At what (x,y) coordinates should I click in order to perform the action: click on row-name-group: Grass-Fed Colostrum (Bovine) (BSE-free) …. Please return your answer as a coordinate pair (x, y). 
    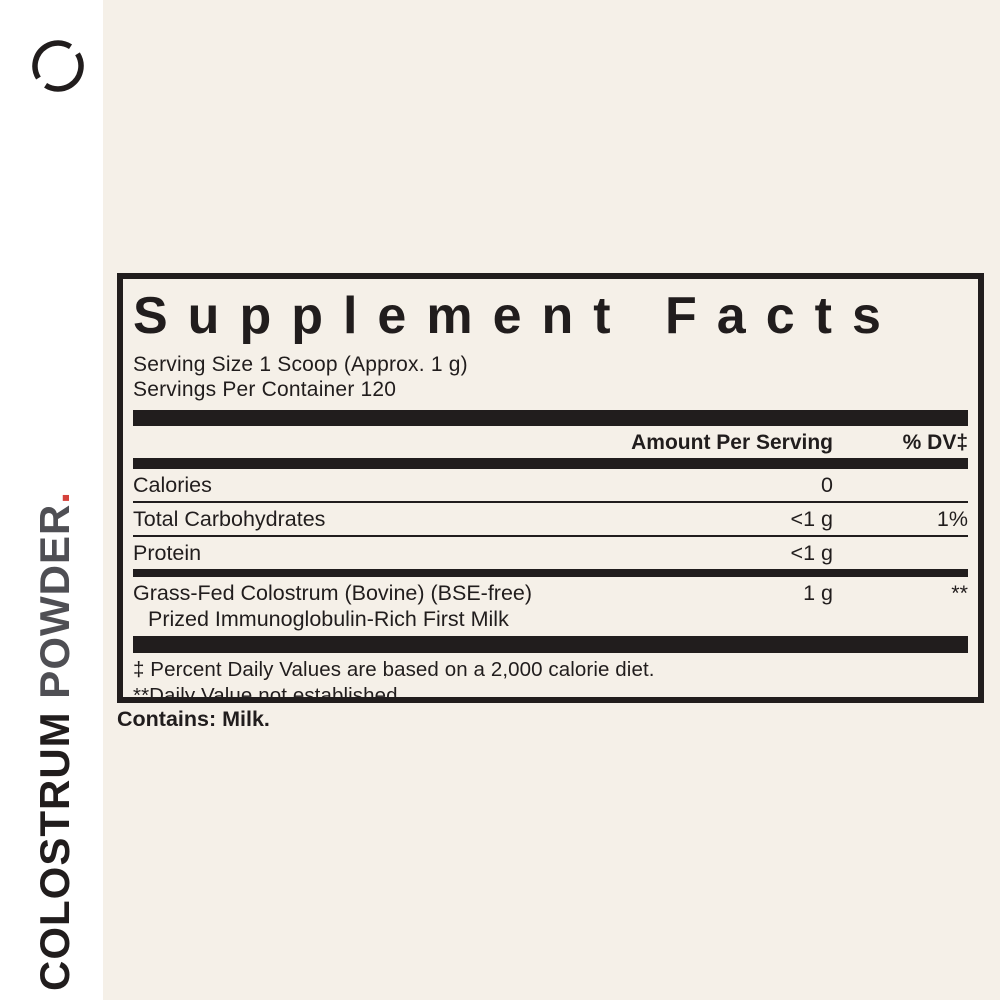
    Looking at the image, I should click on (468, 606).